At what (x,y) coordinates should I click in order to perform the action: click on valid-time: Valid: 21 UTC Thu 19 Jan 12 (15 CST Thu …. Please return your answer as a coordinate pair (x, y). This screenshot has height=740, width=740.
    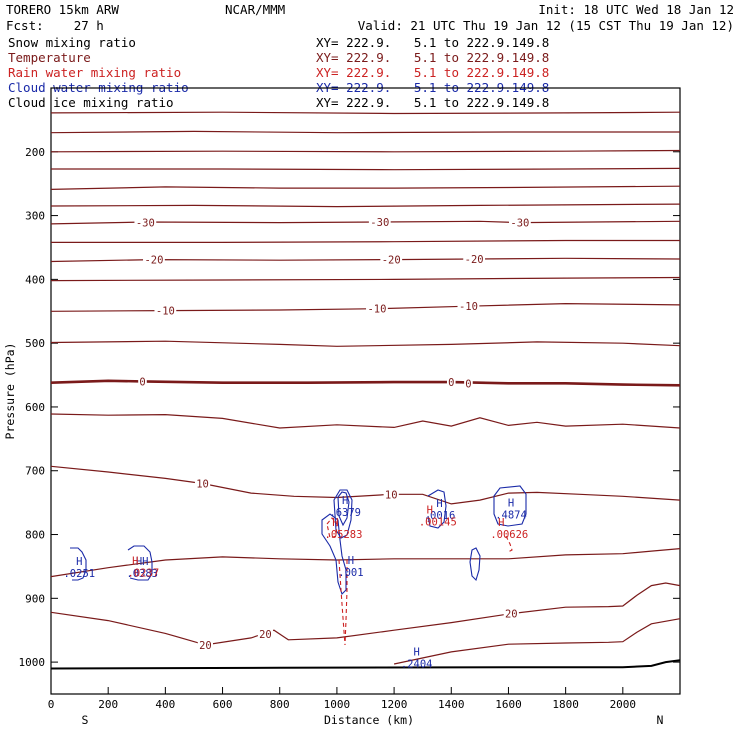
    Looking at the image, I should click on (546, 25).